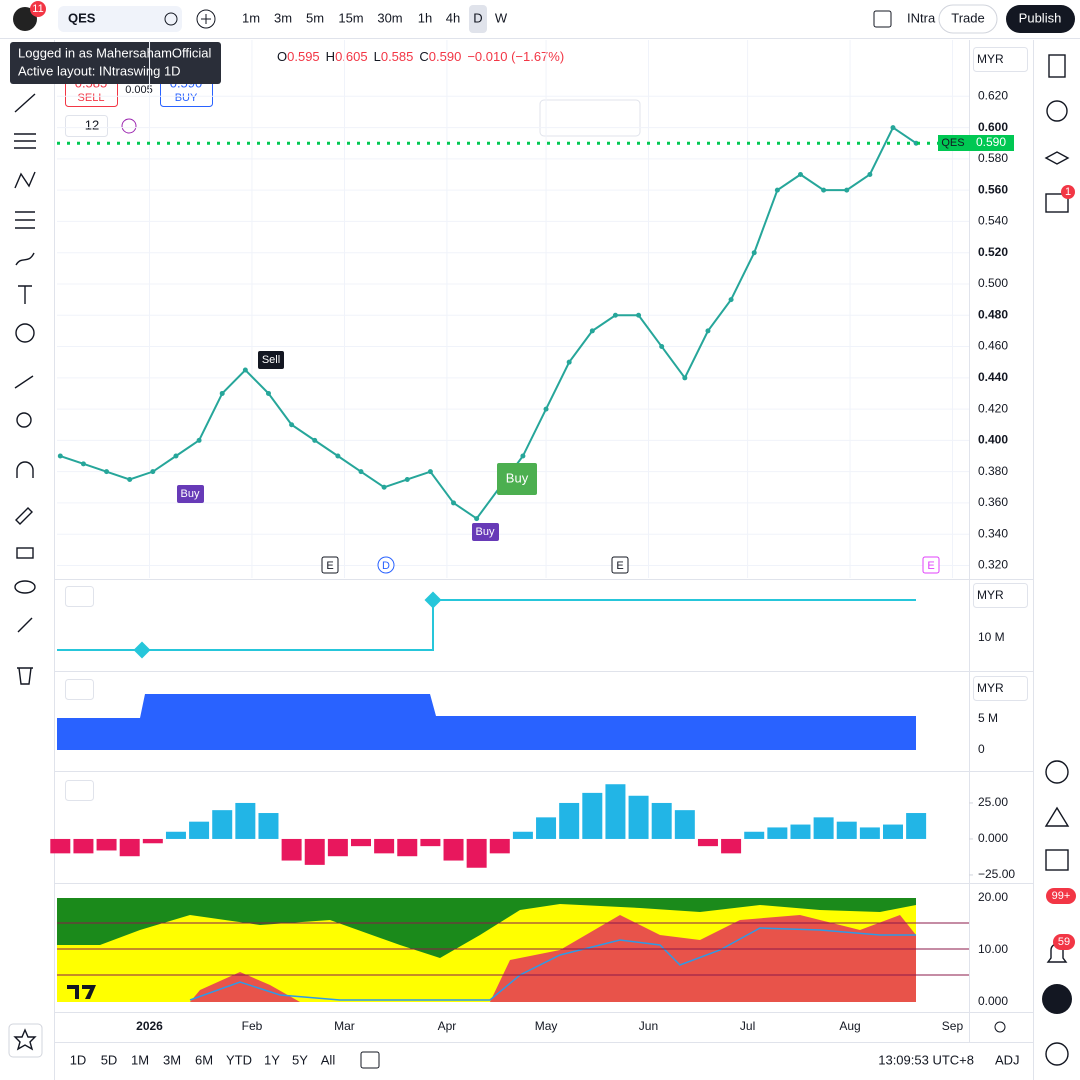 This screenshot has width=1080, height=1080. What do you see at coordinates (25, 19) in the screenshot?
I see `logo` at bounding box center [25, 19].